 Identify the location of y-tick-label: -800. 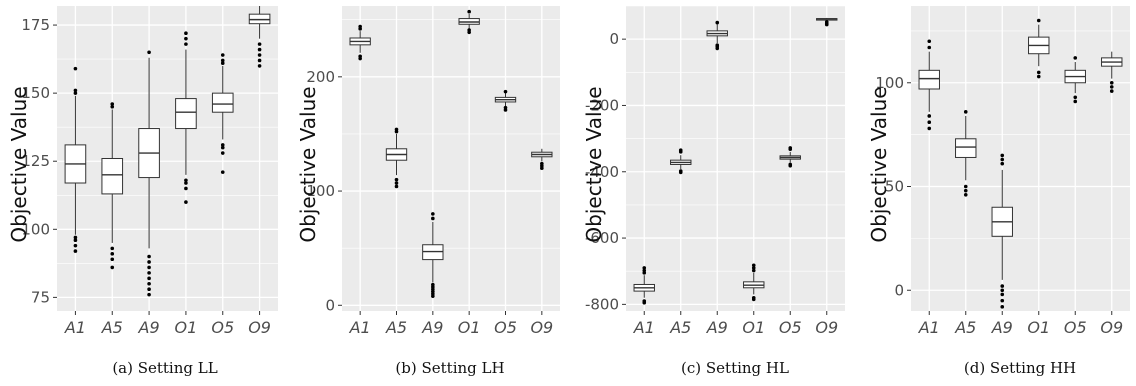
(602, 304).